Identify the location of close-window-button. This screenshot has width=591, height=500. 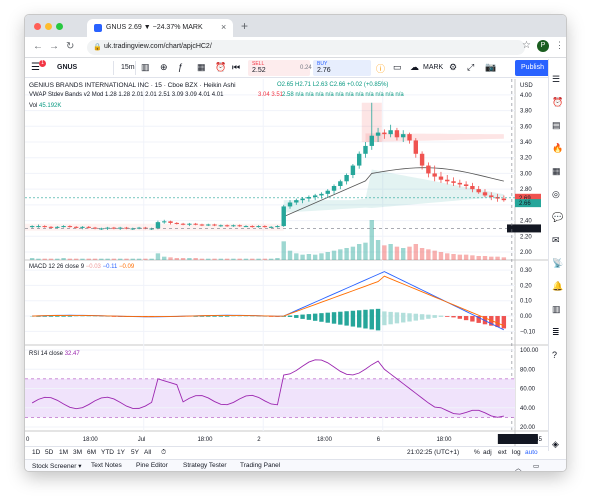
(37, 26).